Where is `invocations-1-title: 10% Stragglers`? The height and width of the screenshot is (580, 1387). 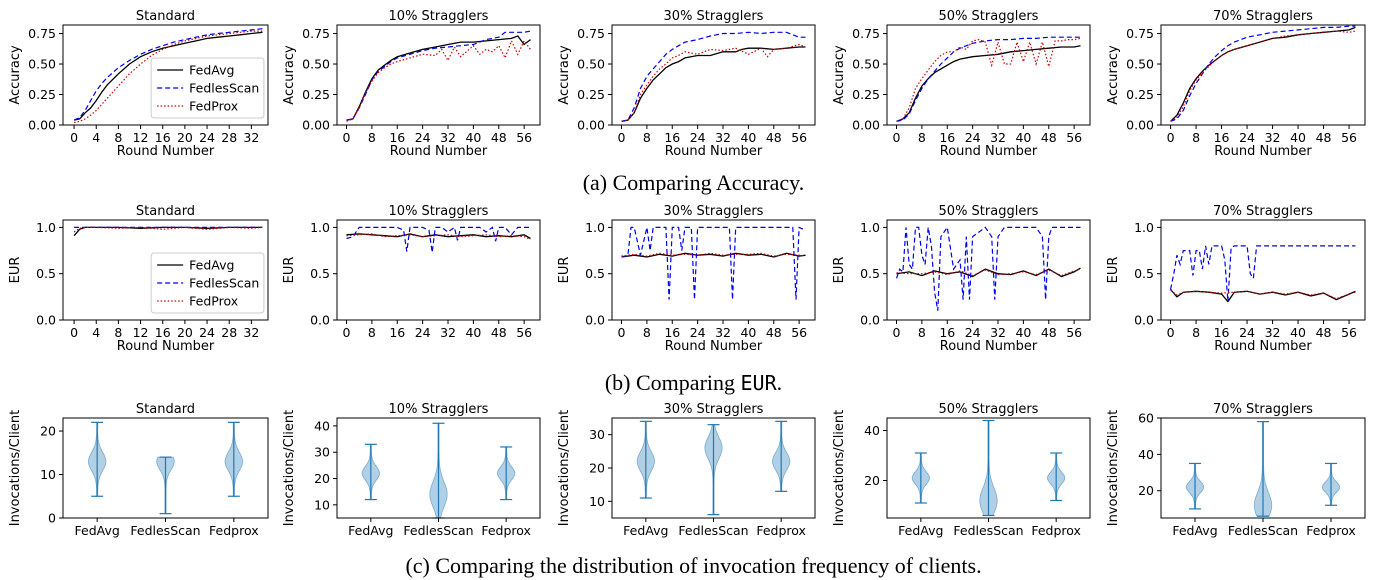
invocations-1-title: 10% Stragglers is located at coordinates (439, 409).